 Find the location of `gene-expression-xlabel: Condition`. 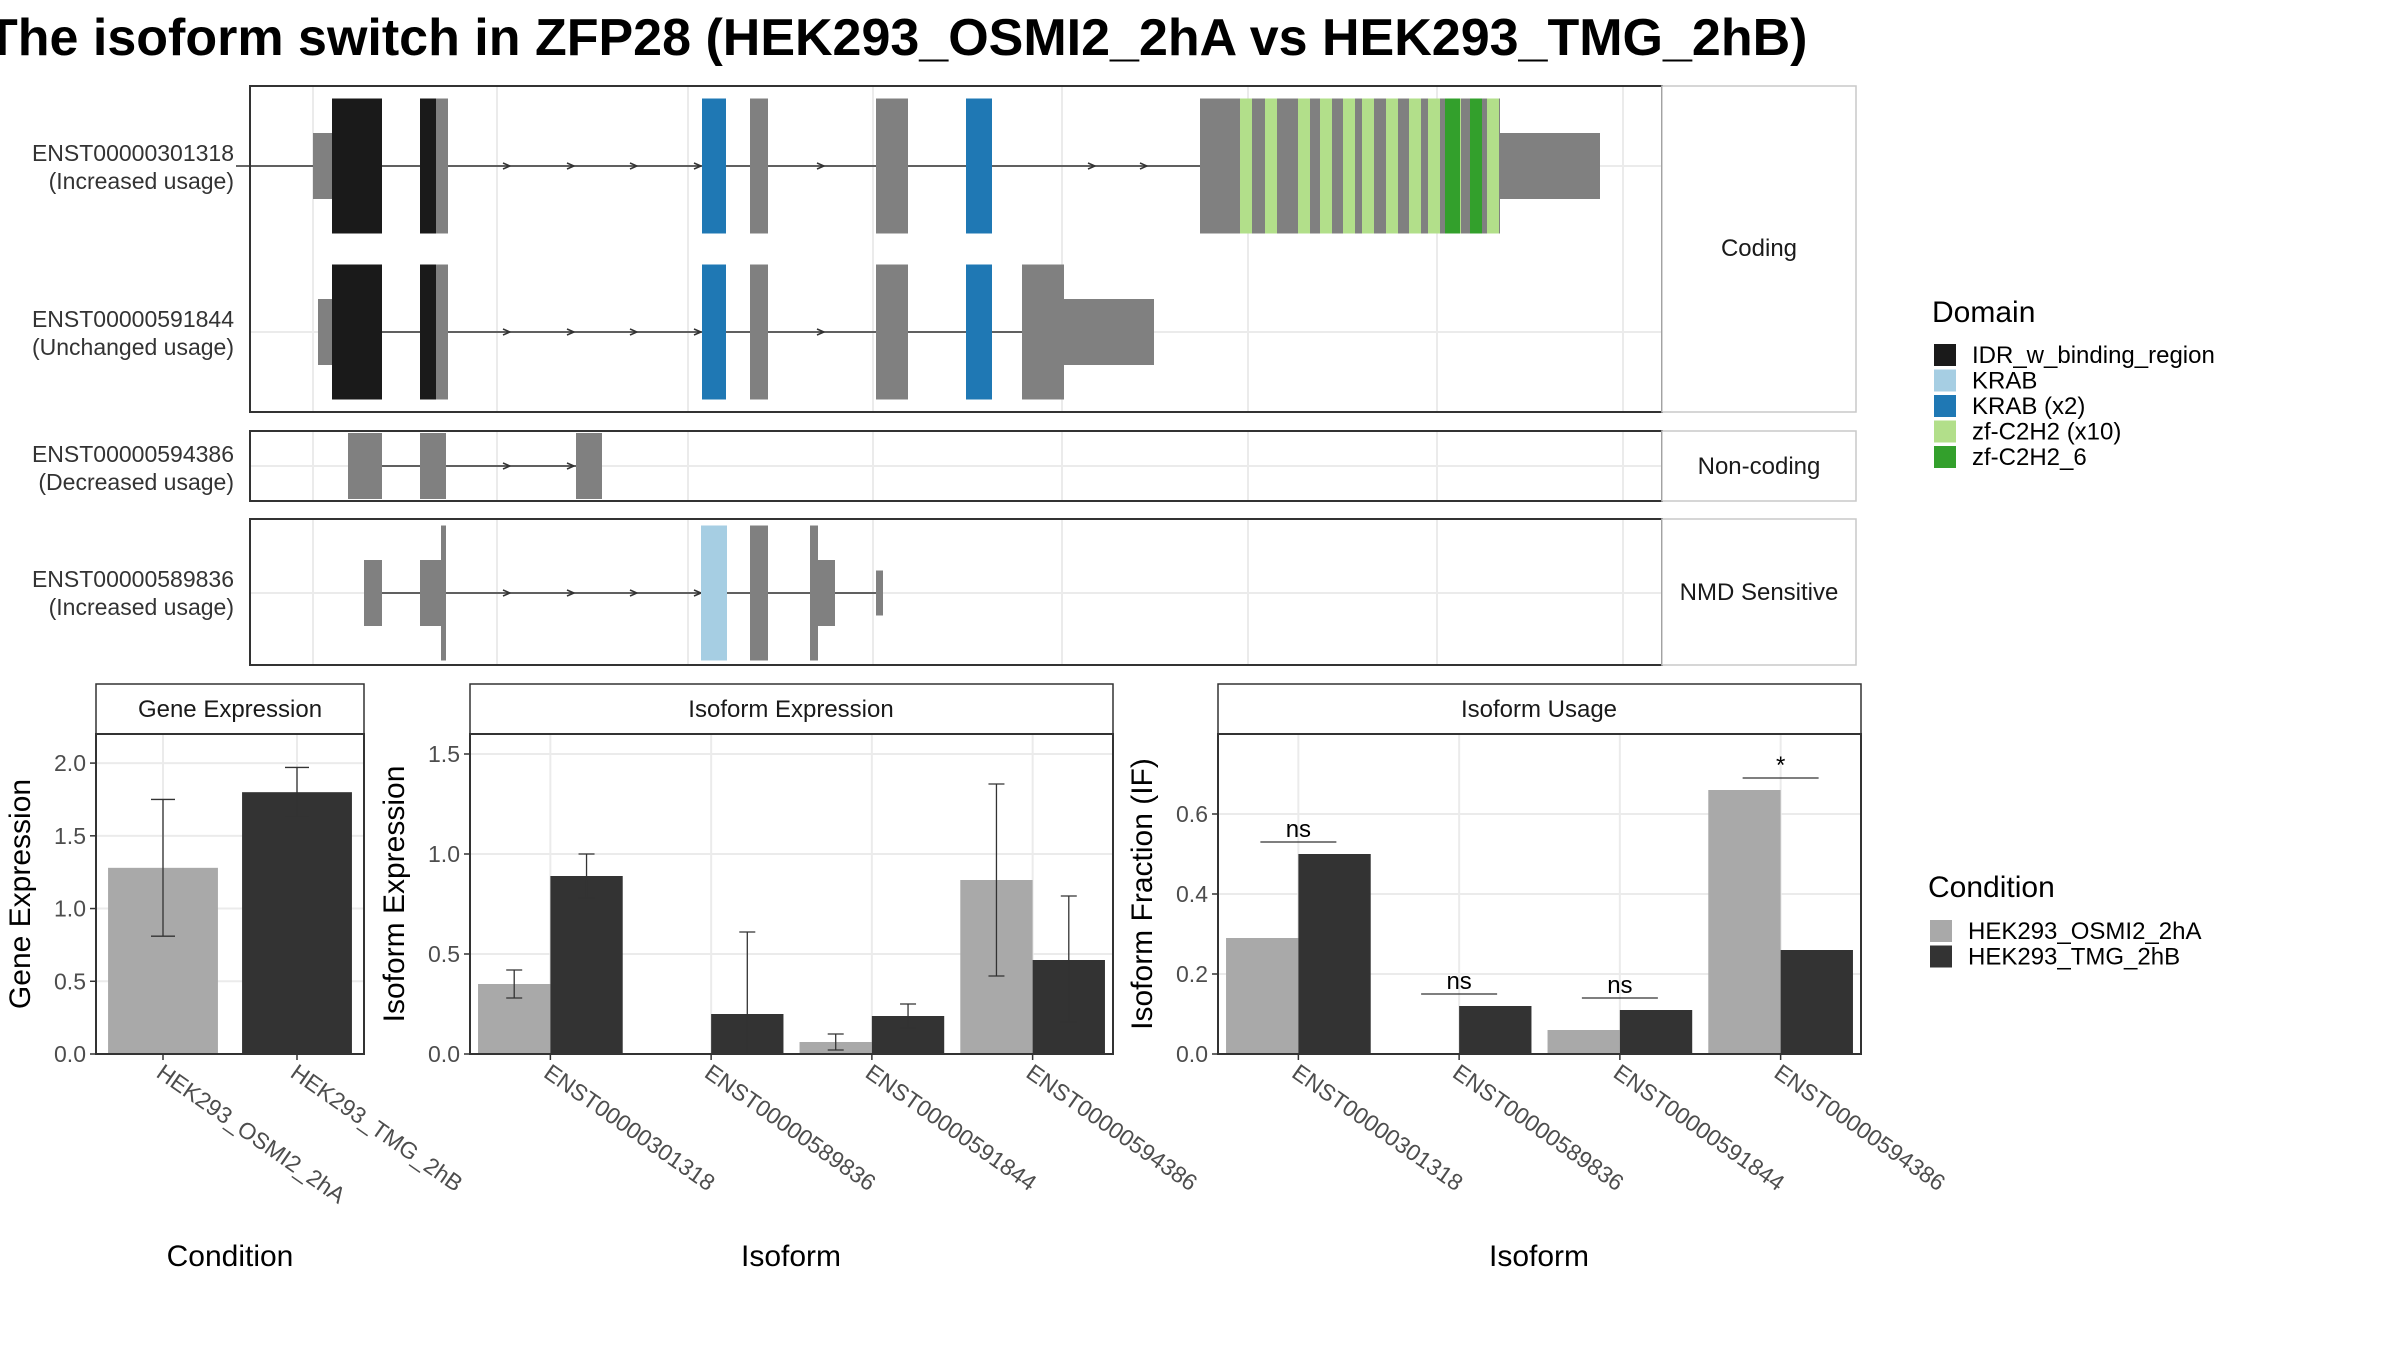

gene-expression-xlabel: Condition is located at coordinates (230, 1256).